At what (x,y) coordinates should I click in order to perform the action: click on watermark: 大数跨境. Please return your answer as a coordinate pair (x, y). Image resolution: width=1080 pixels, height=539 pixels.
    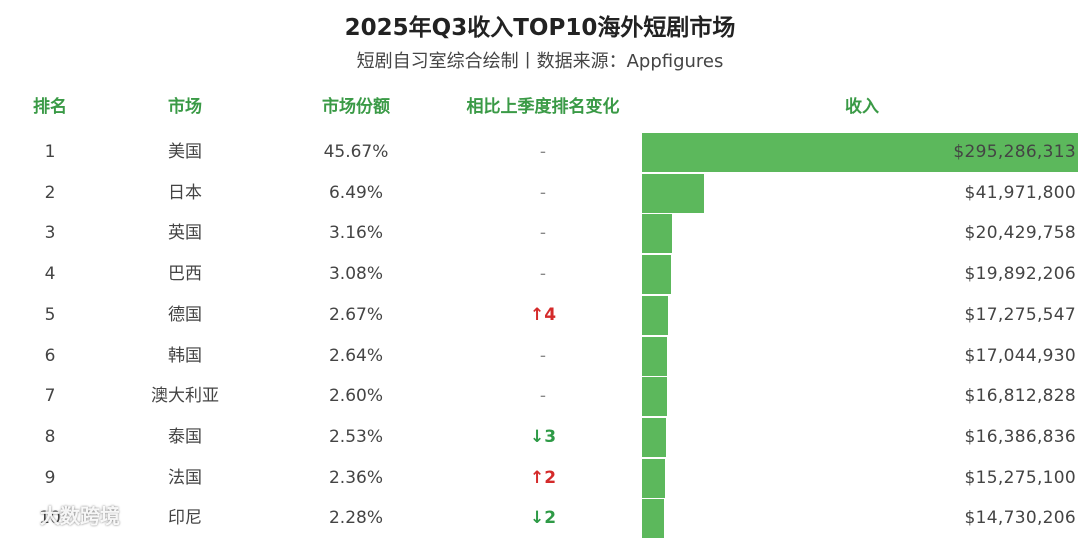
    Looking at the image, I should click on (64, 514).